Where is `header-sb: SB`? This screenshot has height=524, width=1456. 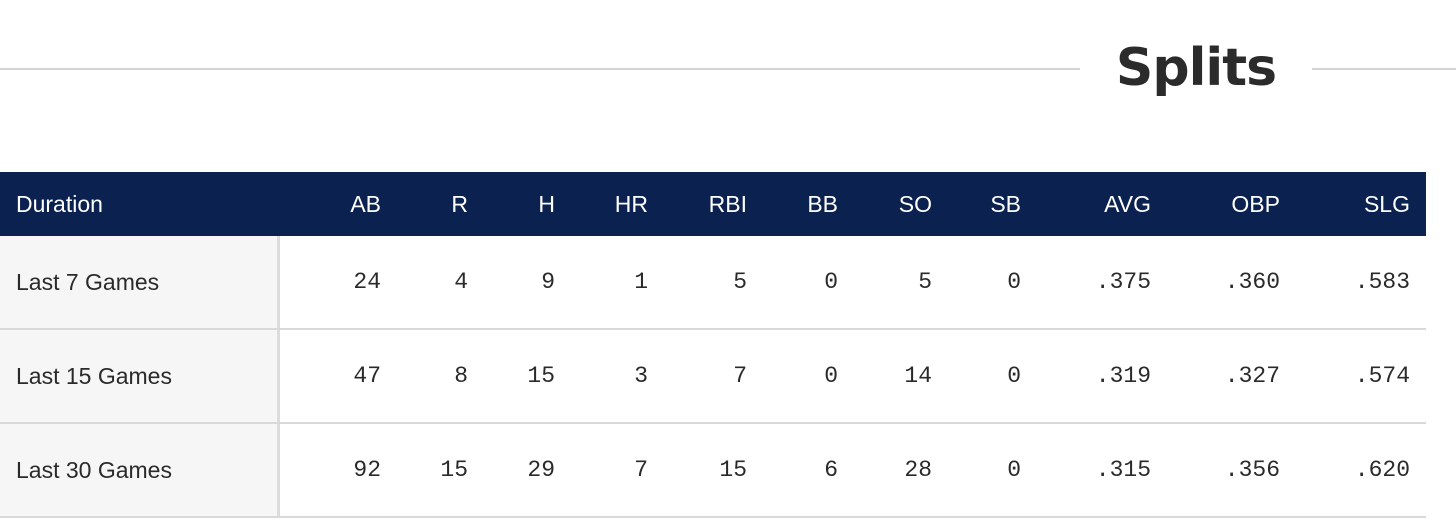 header-sb: SB is located at coordinates (1005, 204).